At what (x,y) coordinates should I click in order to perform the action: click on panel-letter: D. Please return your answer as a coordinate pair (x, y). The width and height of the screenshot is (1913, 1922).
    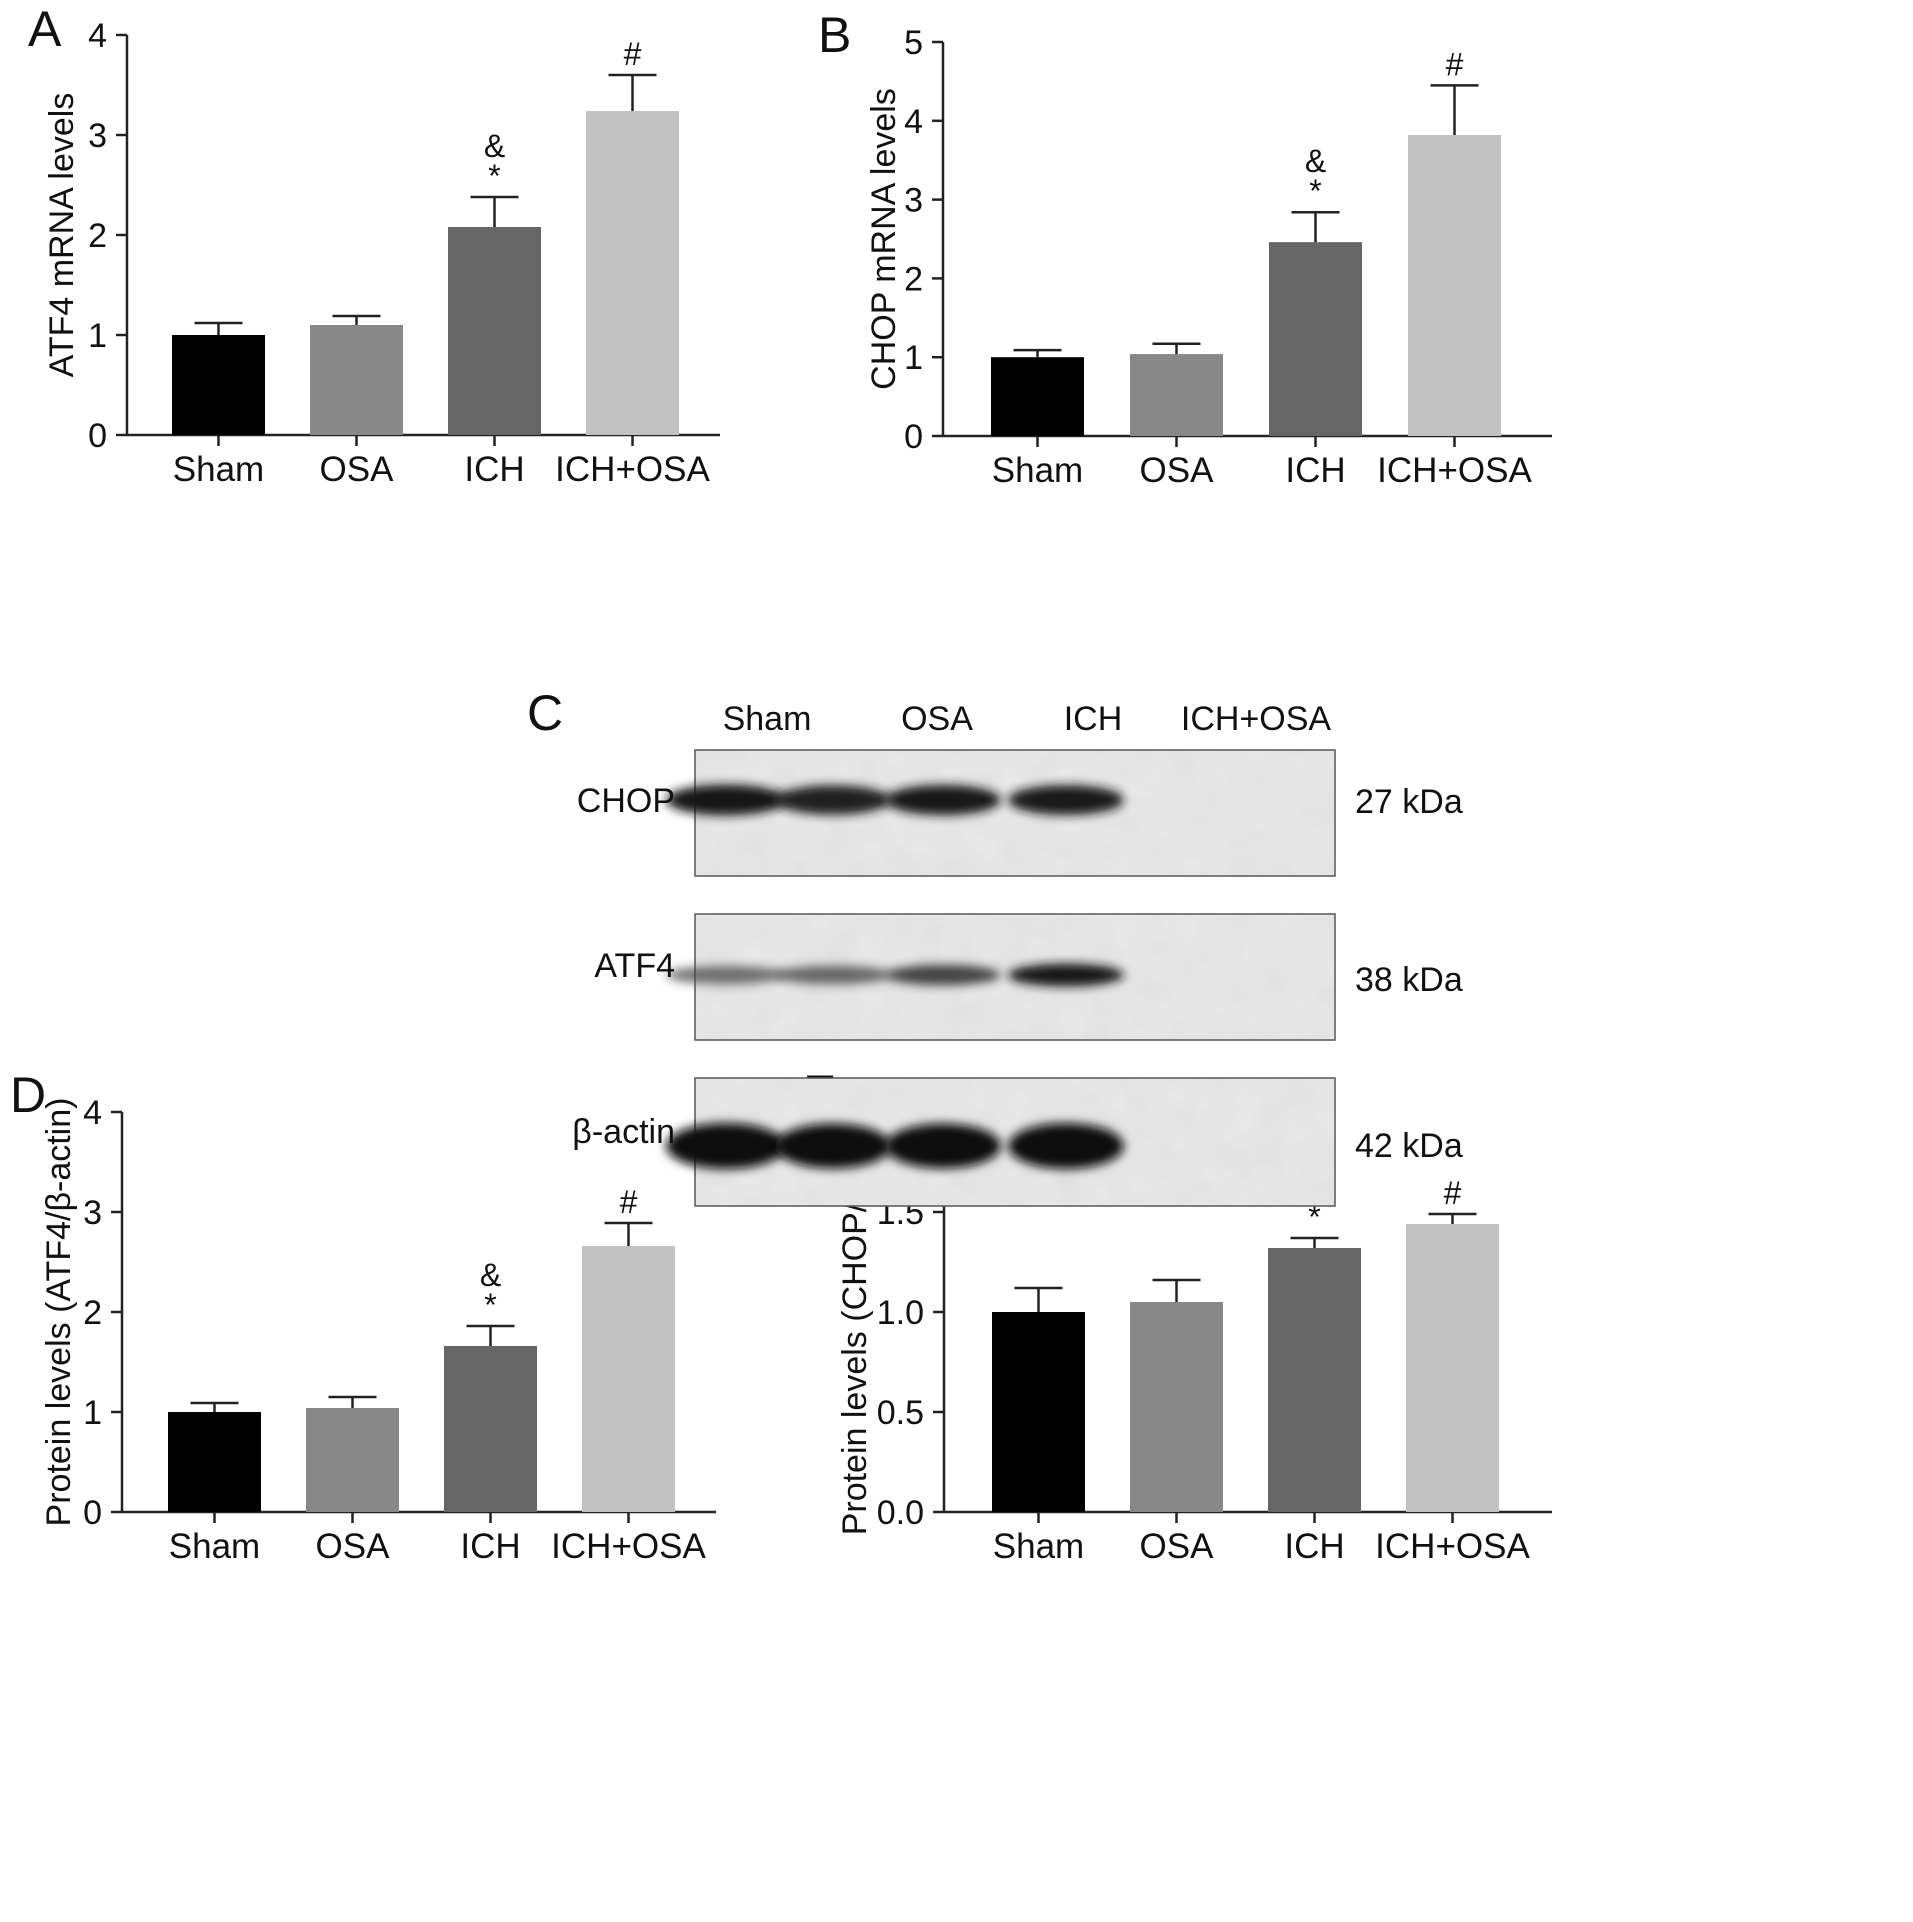
    Looking at the image, I should click on (28, 1095).